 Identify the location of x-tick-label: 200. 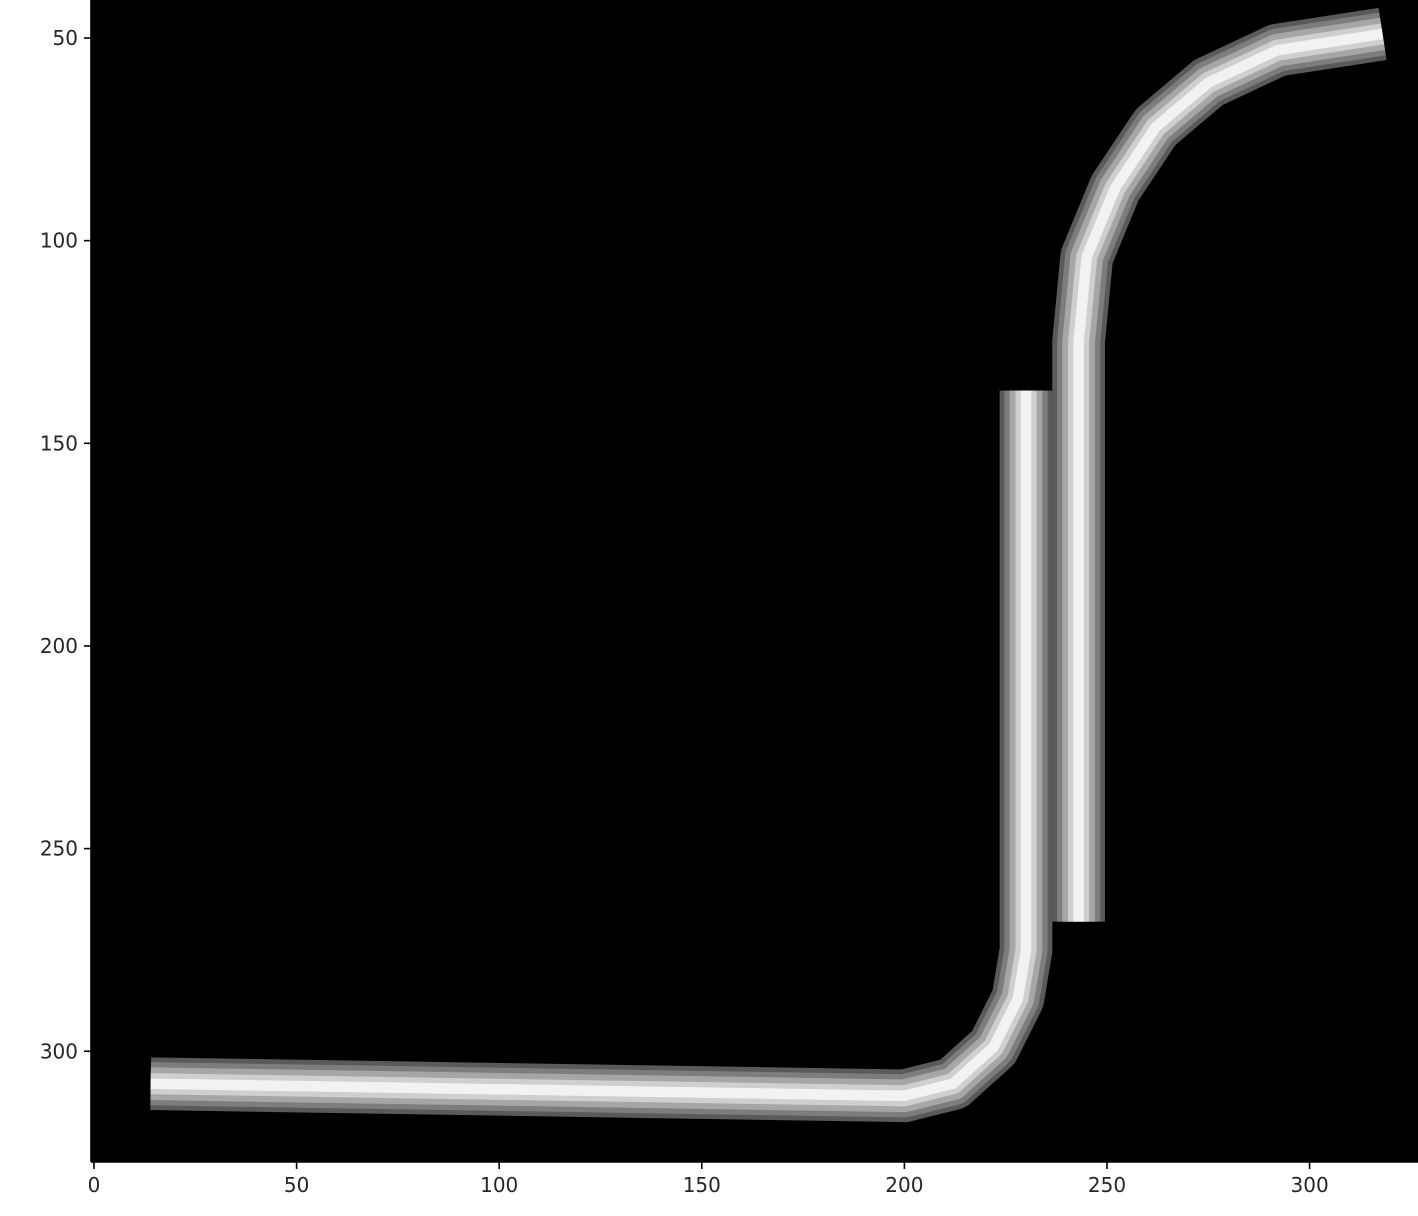
(904, 1185).